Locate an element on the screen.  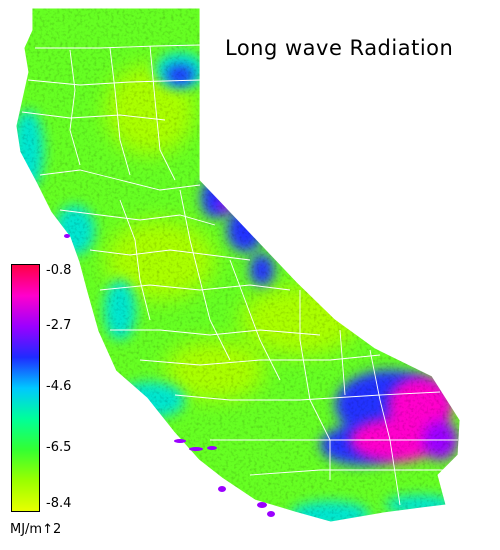
legend-tick-3: -4.6 is located at coordinates (59, 386).